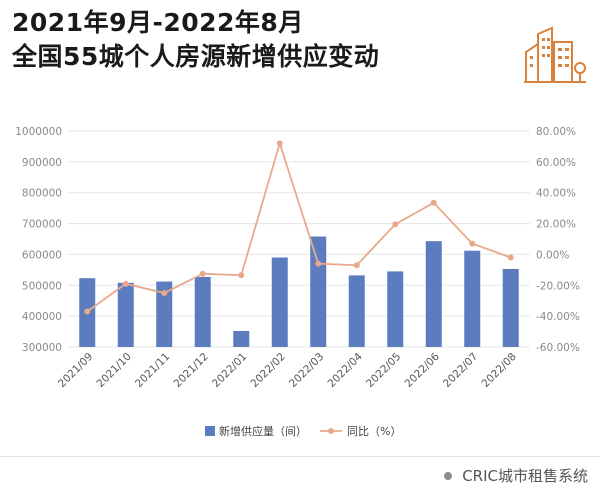 Image resolution: width=600 pixels, height=503 pixels. I want to click on right-axis-tick-label: 20.00%, so click(556, 225).